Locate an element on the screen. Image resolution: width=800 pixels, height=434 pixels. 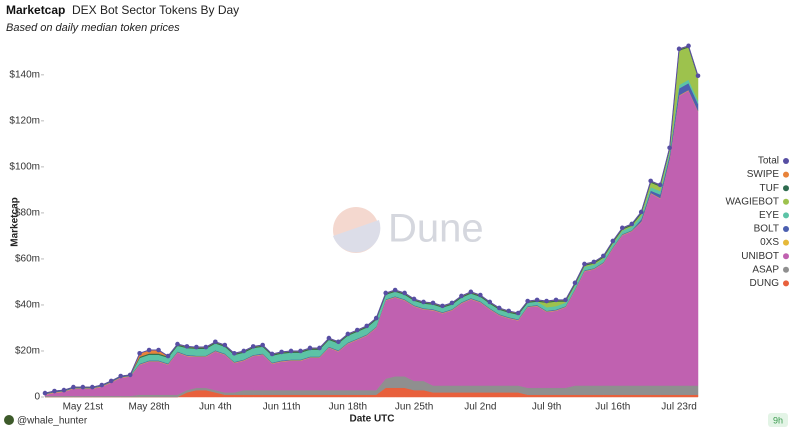
watermark-logo-part is located at coordinates (357, 236).